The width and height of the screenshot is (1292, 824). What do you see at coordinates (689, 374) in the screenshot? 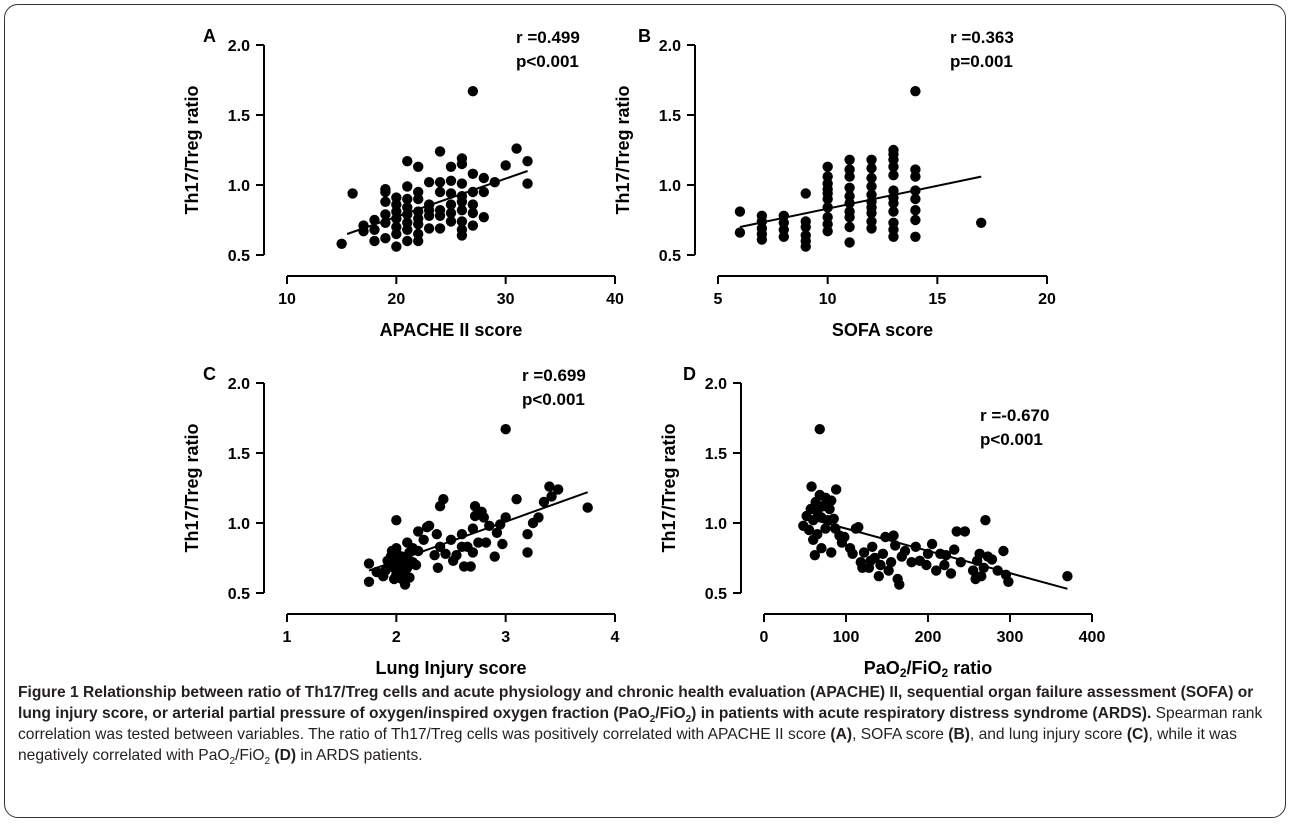
I see `panel-d-panel-label: D` at bounding box center [689, 374].